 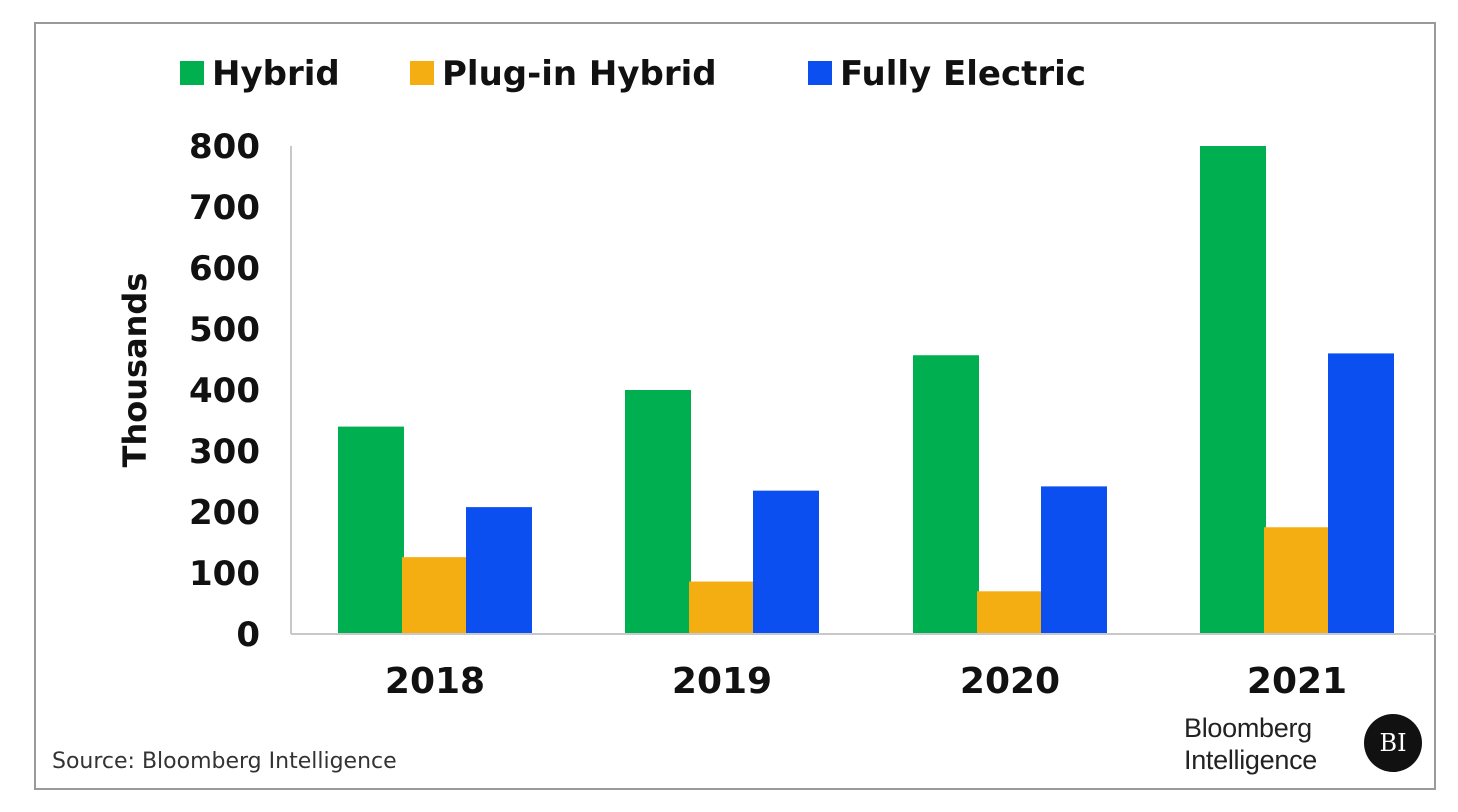 What do you see at coordinates (276, 74) in the screenshot?
I see `legend-label: Hybrid` at bounding box center [276, 74].